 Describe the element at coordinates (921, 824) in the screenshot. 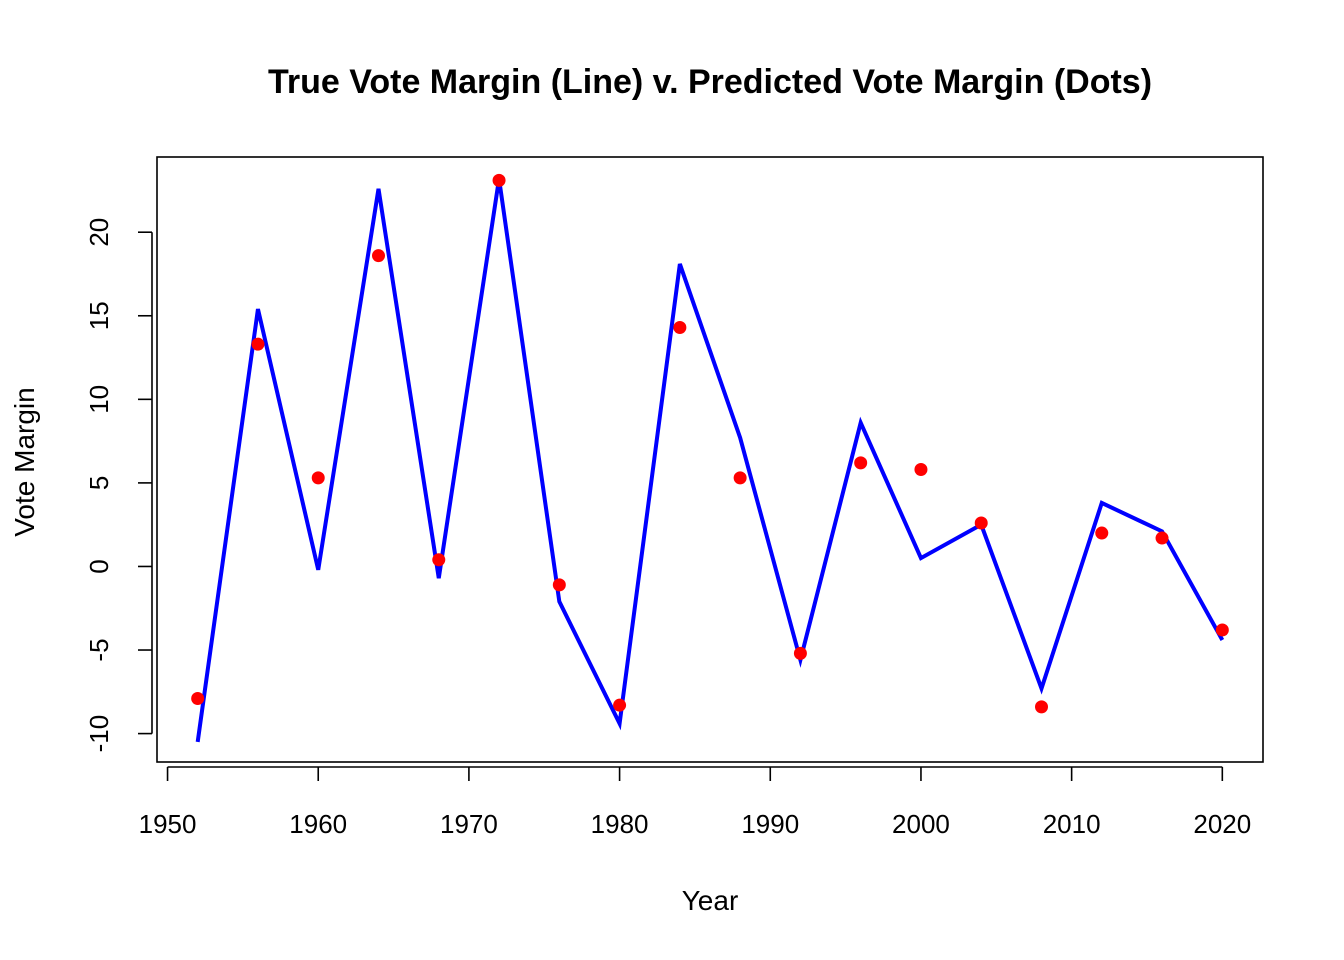

I see `x-tick-label: 2000` at that location.